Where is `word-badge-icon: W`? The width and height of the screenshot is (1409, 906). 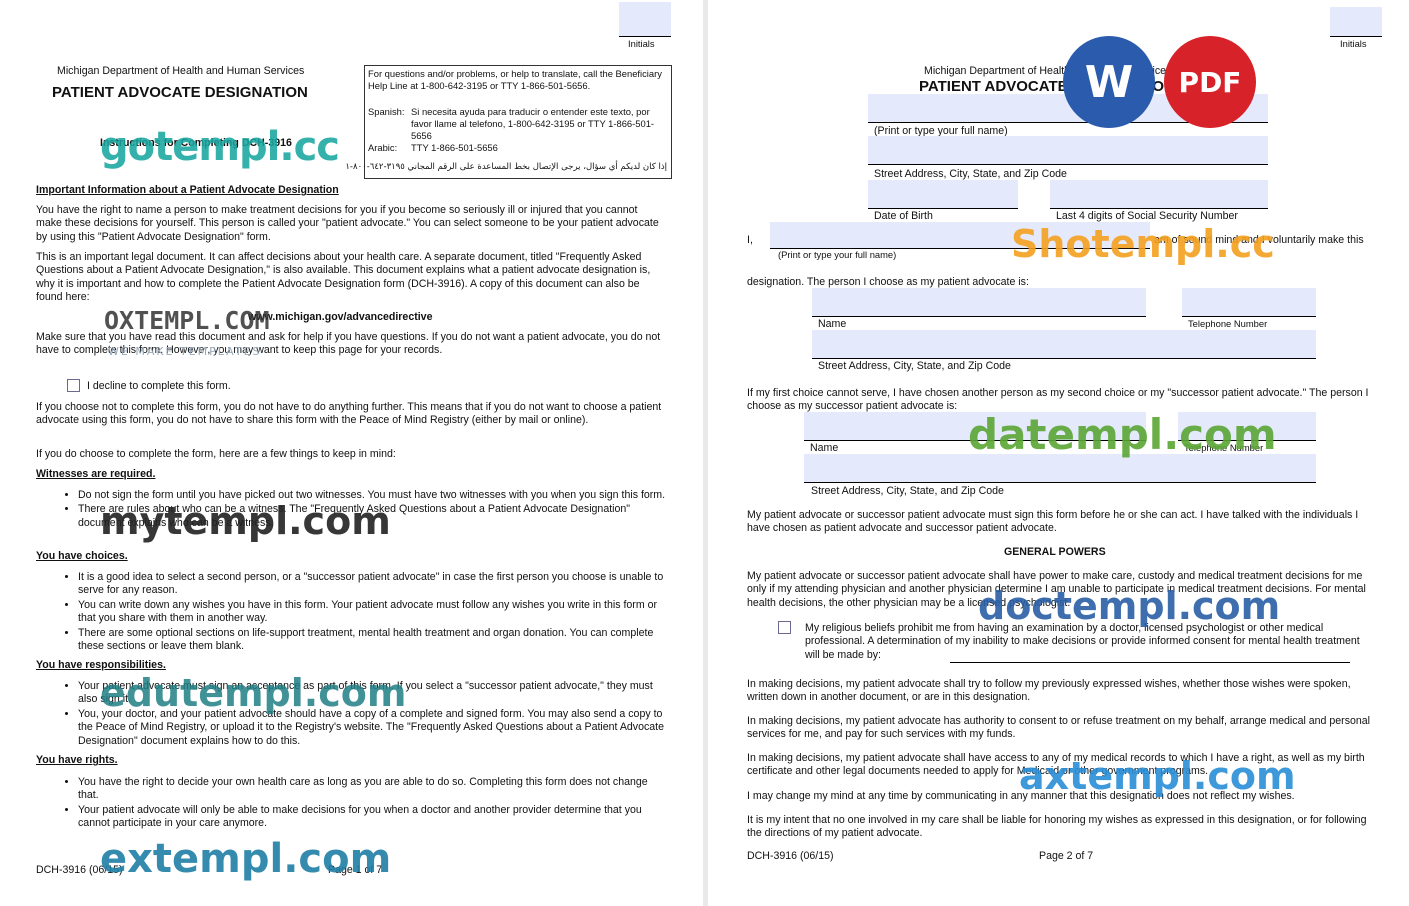
word-badge-icon: W is located at coordinates (1109, 82).